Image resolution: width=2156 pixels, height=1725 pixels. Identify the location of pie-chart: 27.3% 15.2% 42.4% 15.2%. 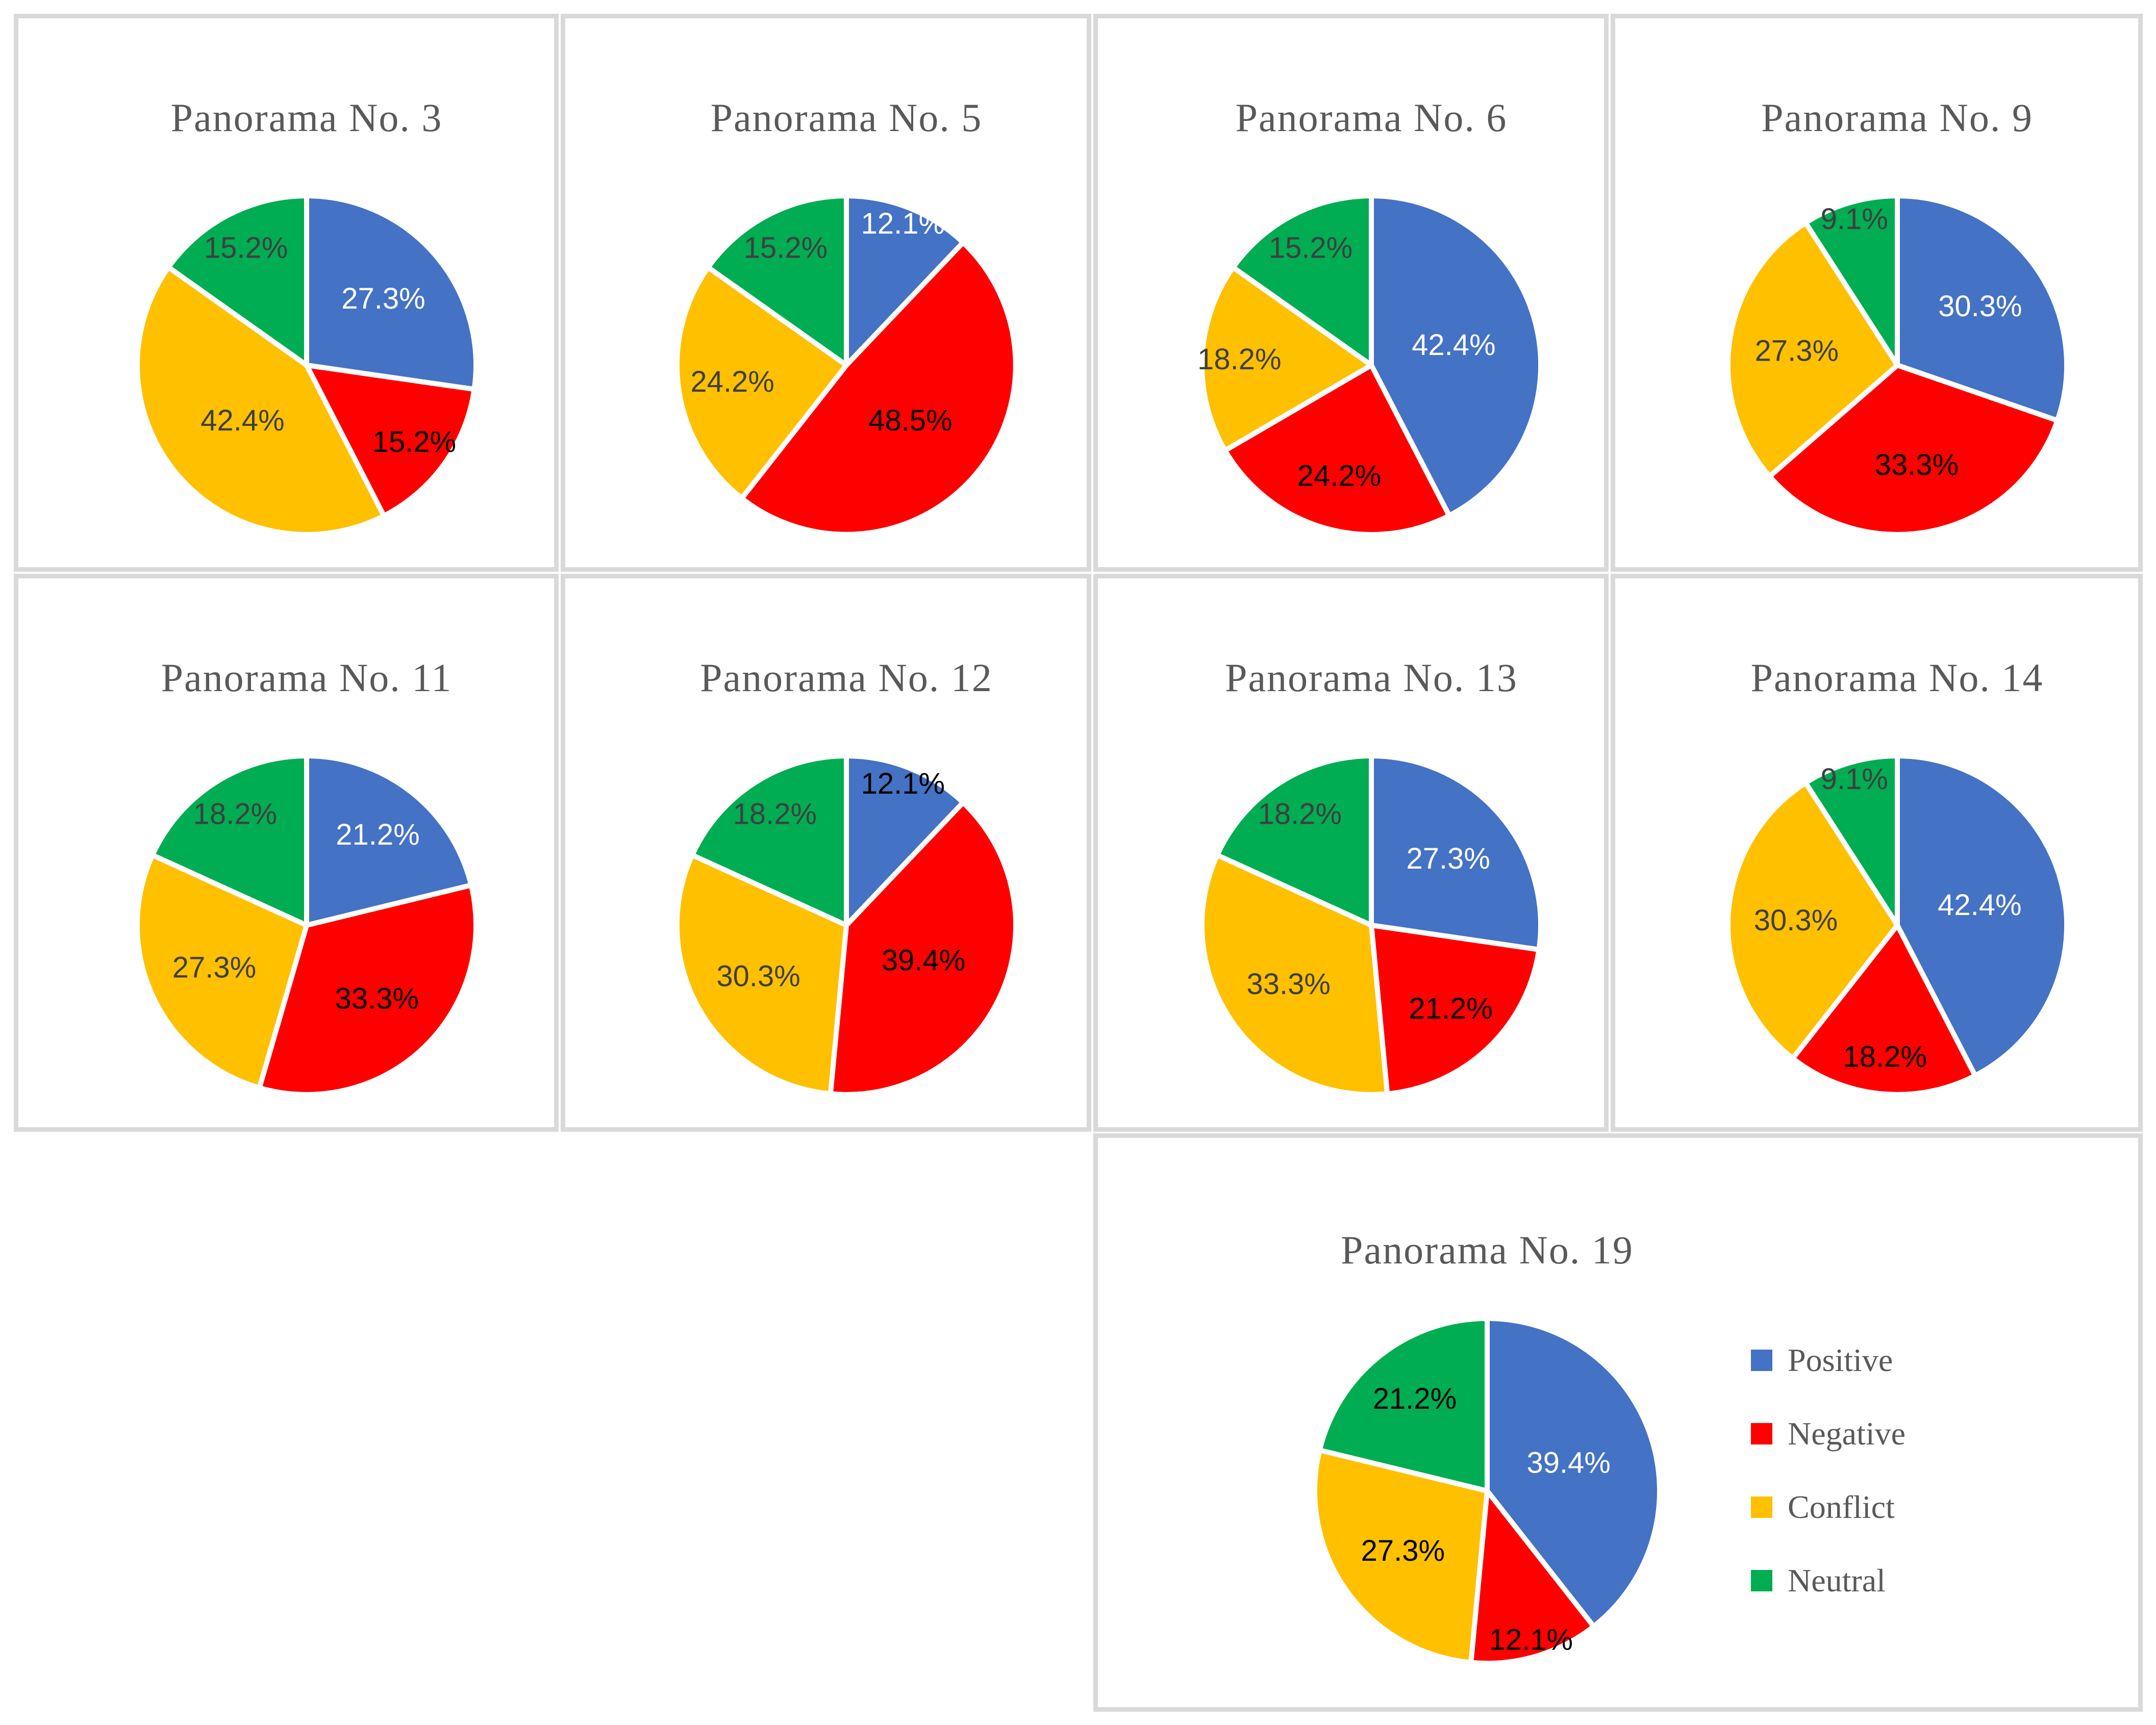
(307, 365).